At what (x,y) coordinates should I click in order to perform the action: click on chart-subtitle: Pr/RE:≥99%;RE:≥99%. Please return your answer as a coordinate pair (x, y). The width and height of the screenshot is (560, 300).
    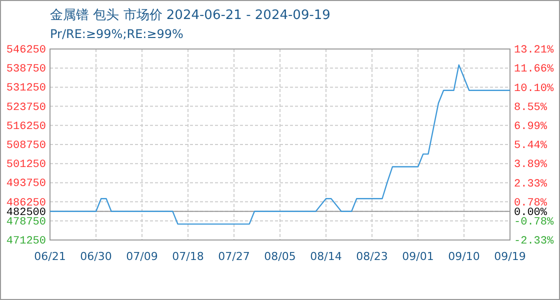
    Looking at the image, I should click on (117, 34).